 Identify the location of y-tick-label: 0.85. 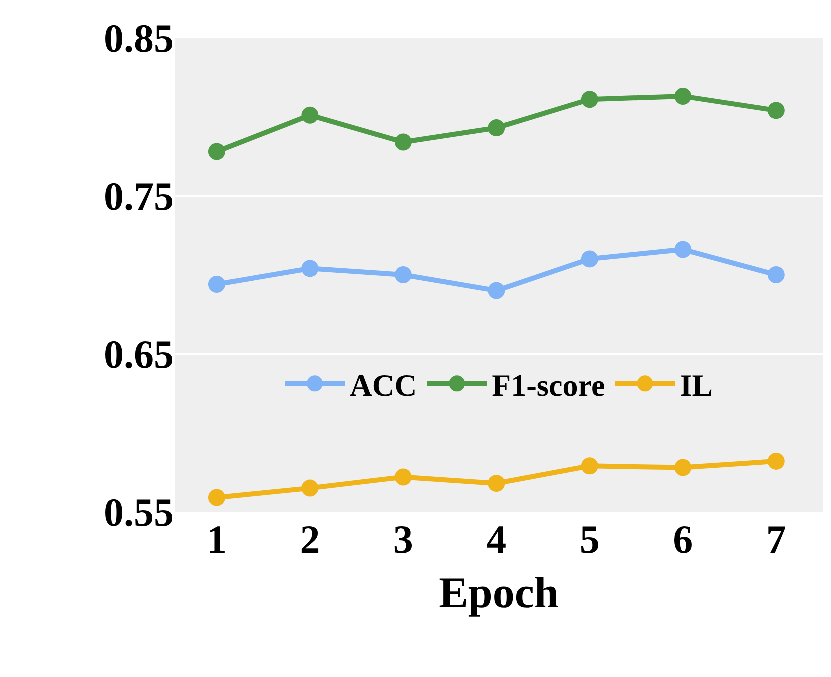
(139, 38).